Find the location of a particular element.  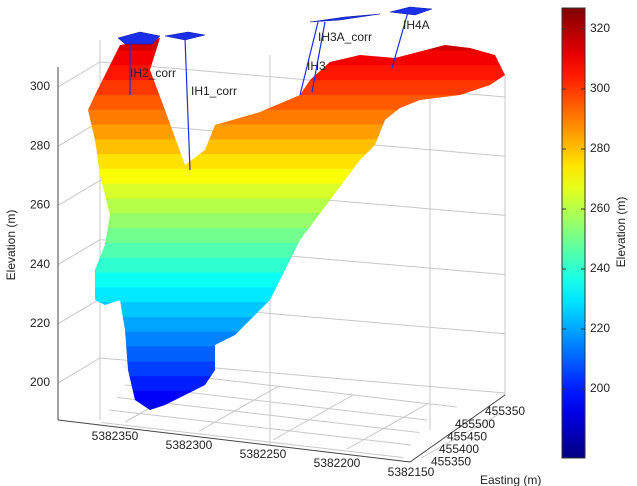

colorbar-label: Elevation (m) is located at coordinates (621, 232).